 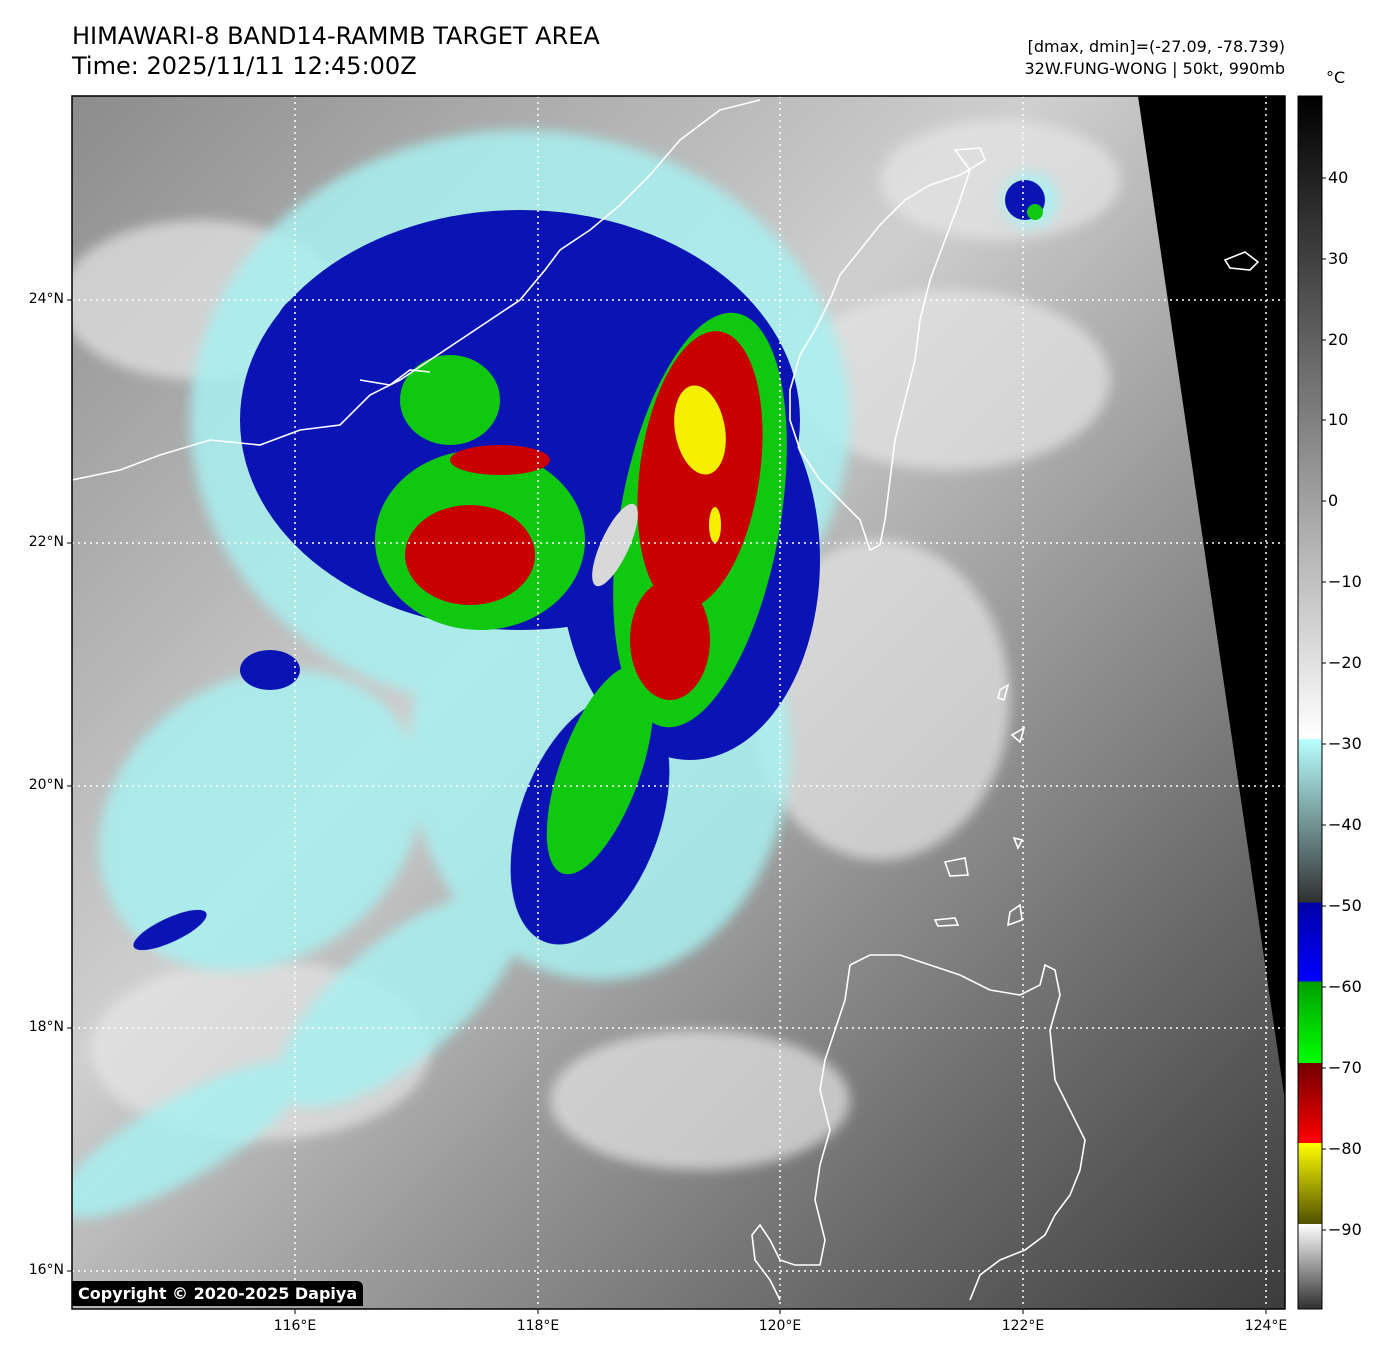 What do you see at coordinates (1154, 68) in the screenshot?
I see `storm-info-label: 32W.FUNG-WONG | 50kt, 990mb` at bounding box center [1154, 68].